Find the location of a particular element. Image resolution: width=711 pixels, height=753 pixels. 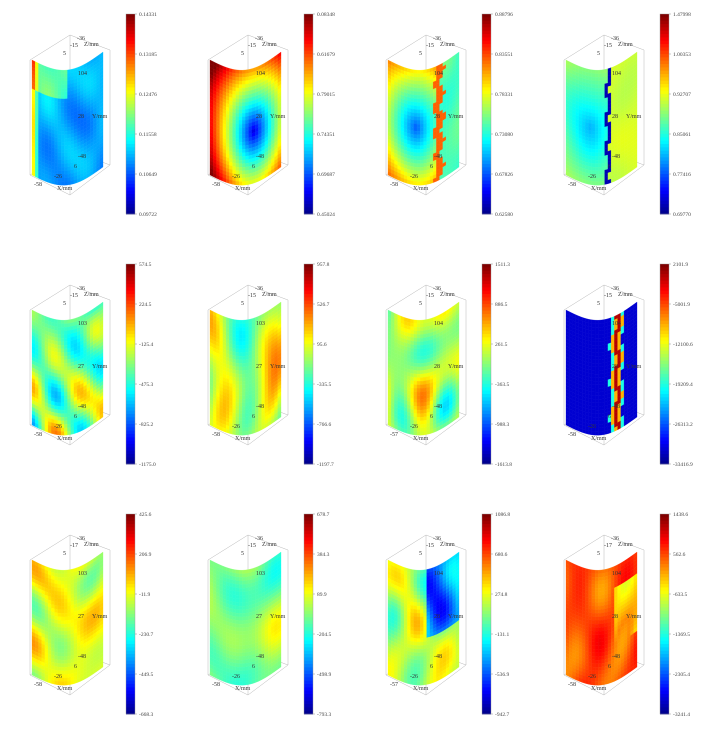

y-tick-label: -48 is located at coordinates (260, 157).